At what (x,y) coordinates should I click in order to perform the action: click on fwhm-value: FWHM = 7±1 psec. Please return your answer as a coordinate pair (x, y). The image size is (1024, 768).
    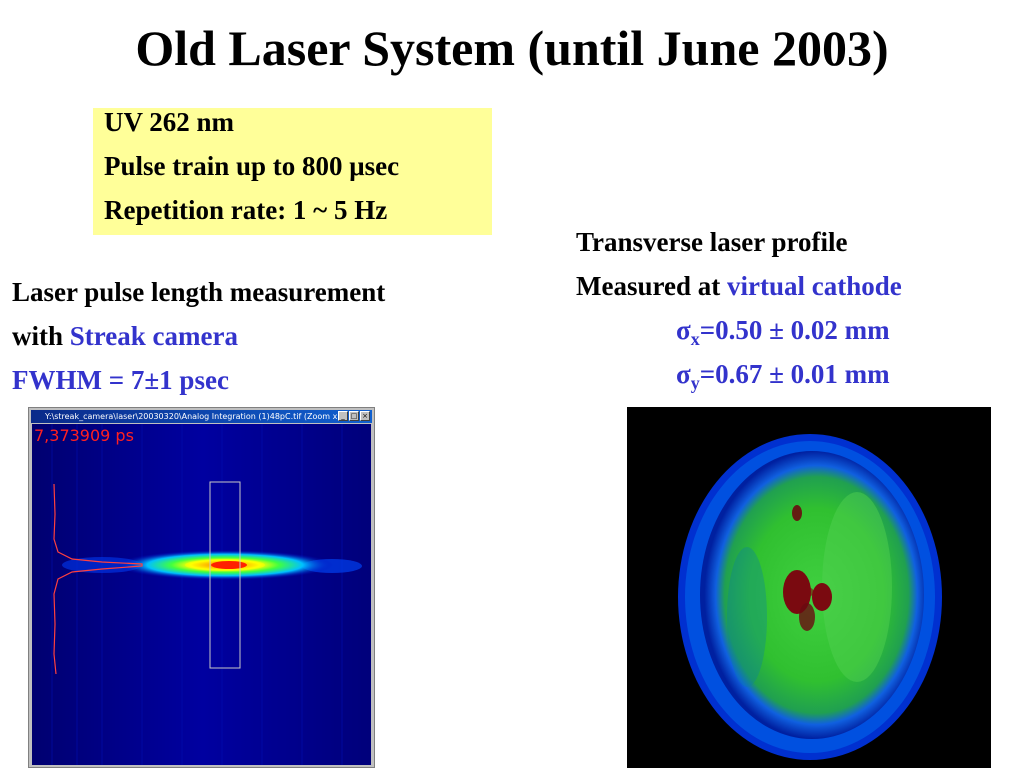
    Looking at the image, I should click on (120, 380).